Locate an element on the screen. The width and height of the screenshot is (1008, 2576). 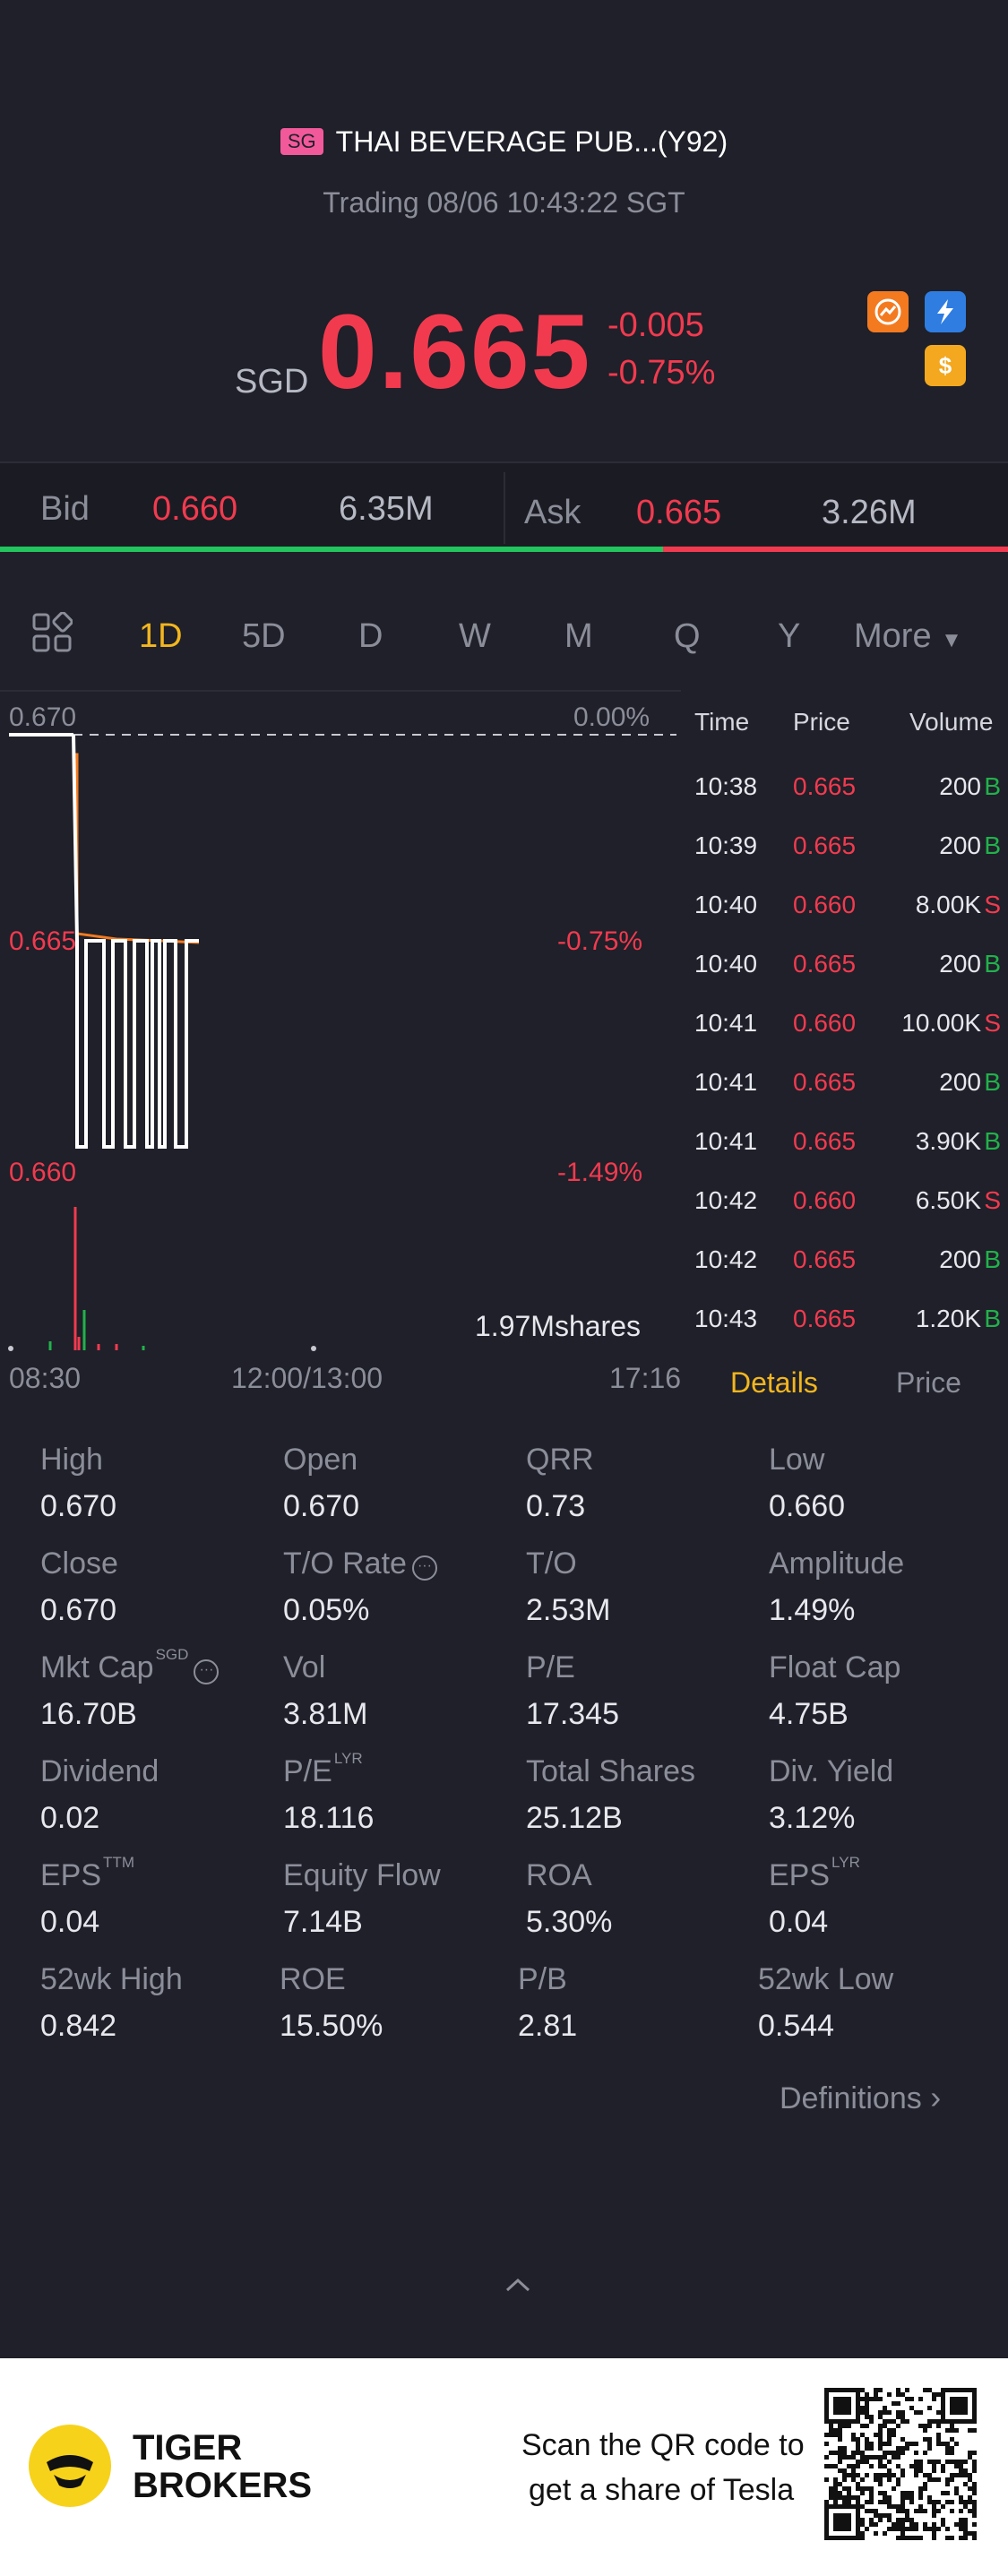
bid-ask-bar: Bid 0.660 6.35M Ask 0.665 3.26M is located at coordinates (504, 506).